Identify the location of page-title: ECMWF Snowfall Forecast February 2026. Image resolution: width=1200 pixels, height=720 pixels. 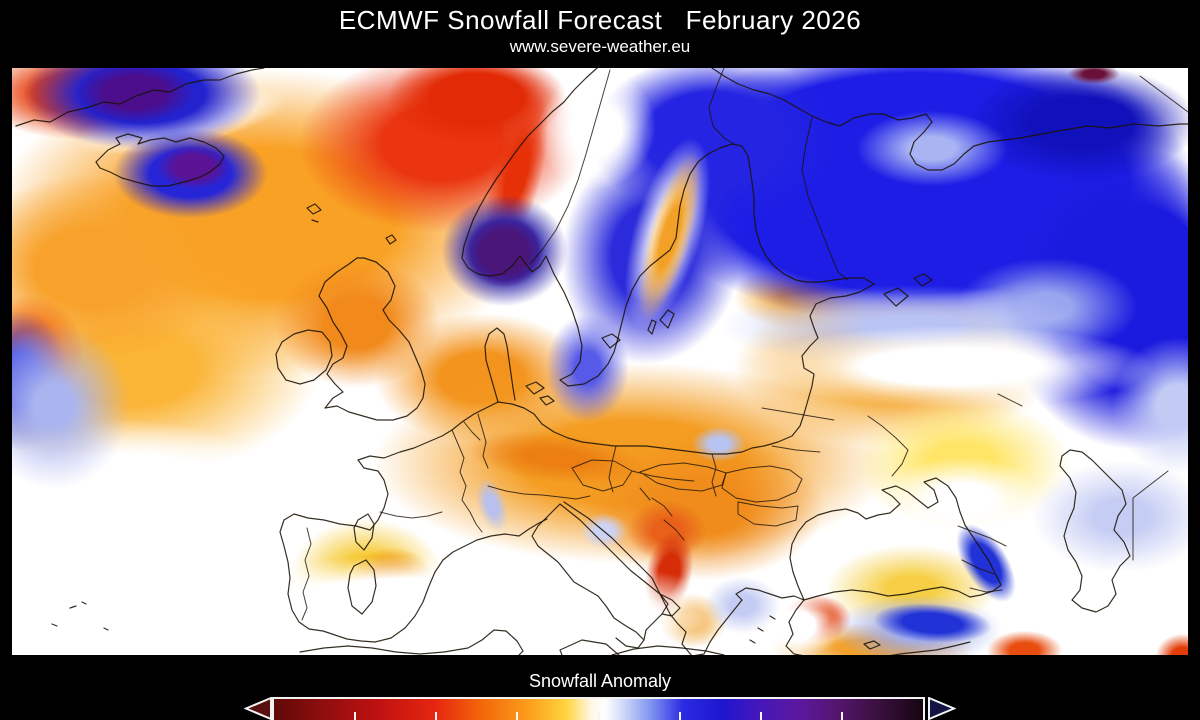
(600, 20).